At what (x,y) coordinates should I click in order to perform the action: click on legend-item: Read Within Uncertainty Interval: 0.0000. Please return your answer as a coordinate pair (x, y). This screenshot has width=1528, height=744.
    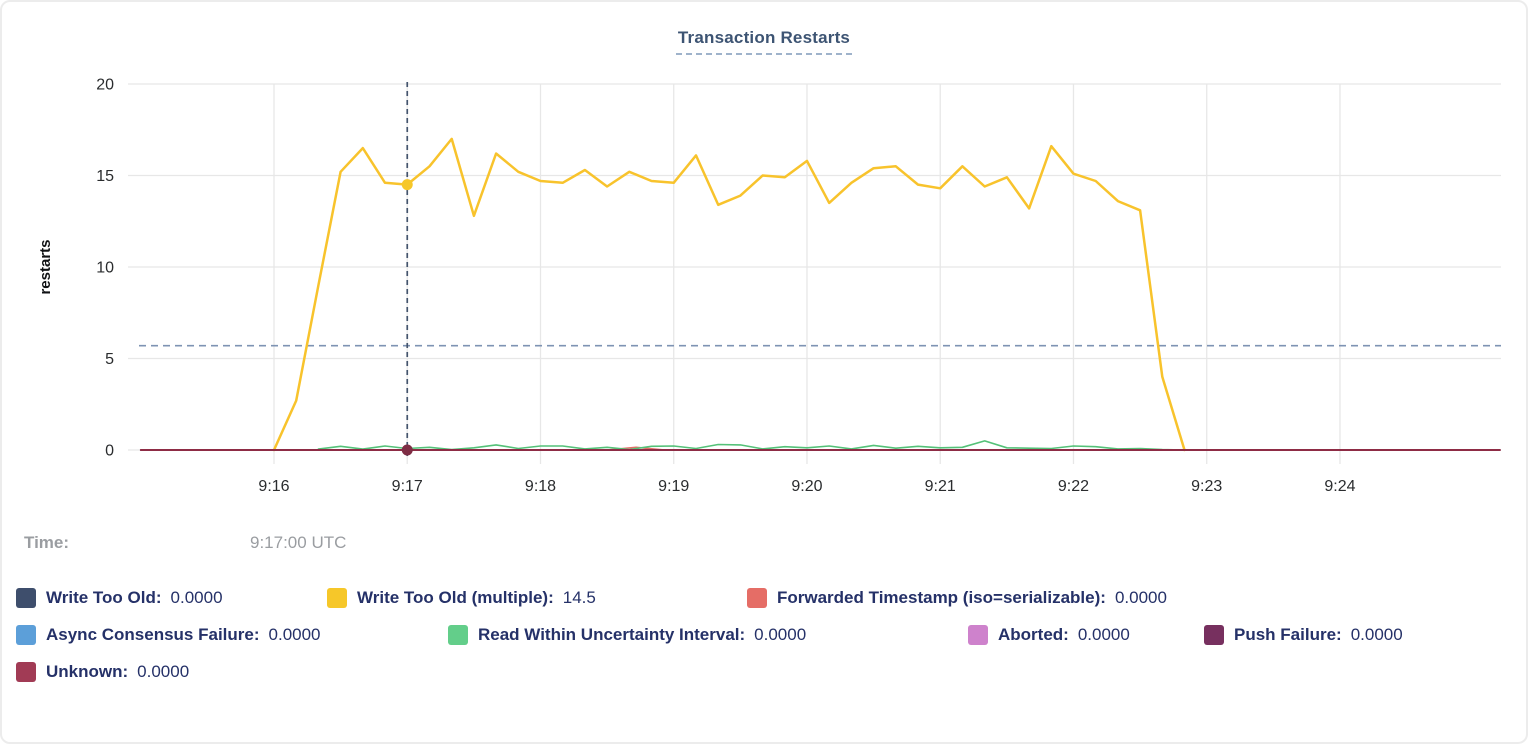
    Looking at the image, I should click on (708, 635).